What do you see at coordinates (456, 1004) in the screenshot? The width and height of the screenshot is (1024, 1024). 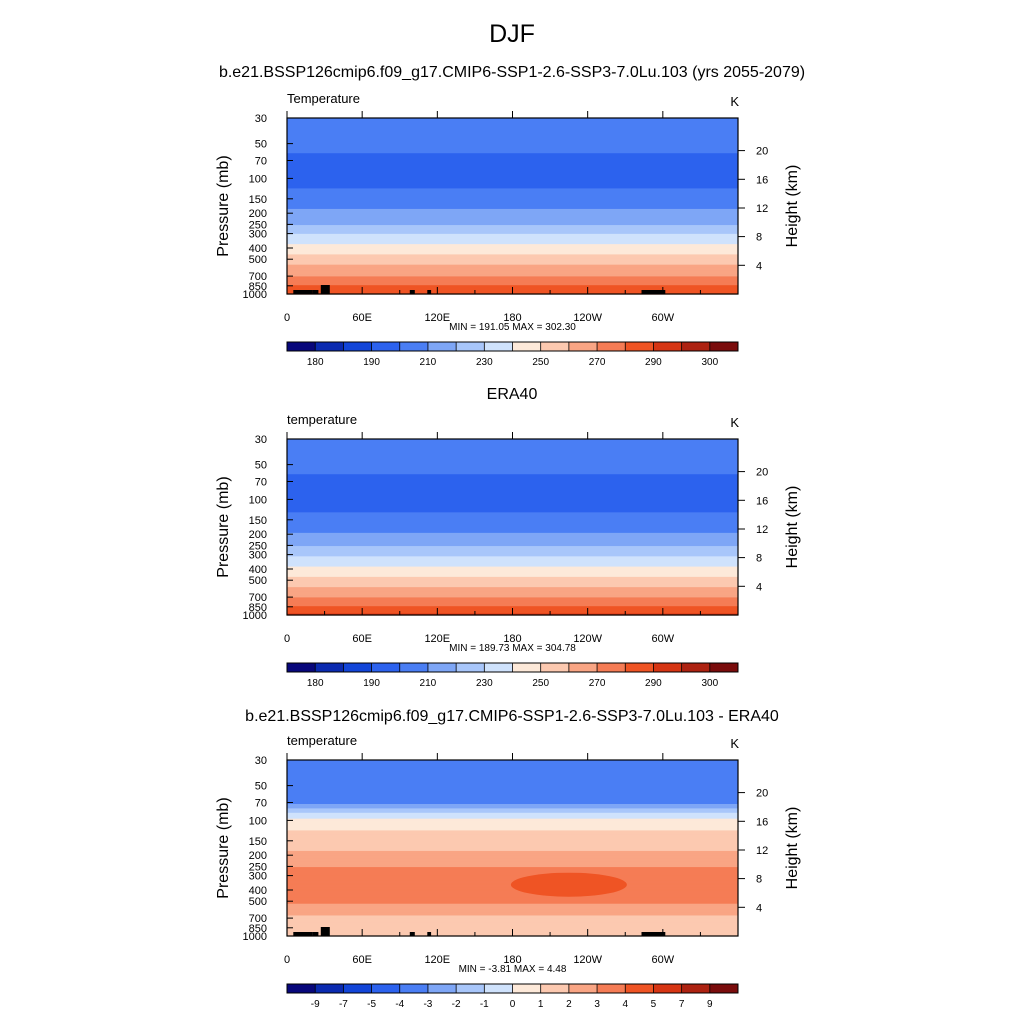 I see `colorbar-label: -2` at bounding box center [456, 1004].